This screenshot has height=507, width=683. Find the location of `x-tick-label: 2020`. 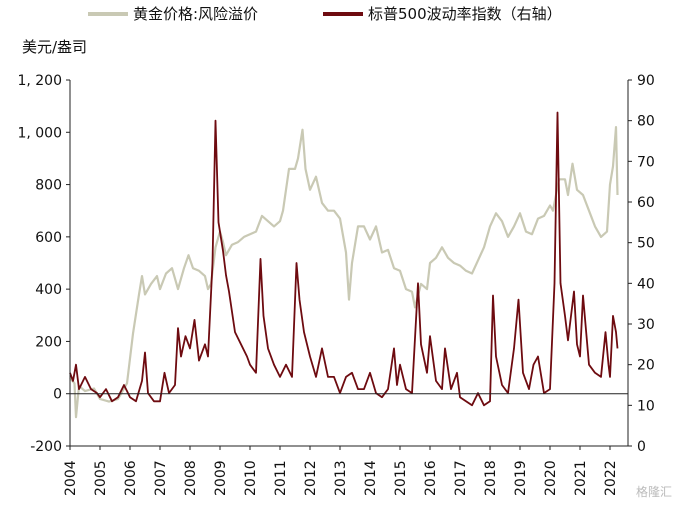

x-tick-label: 2020 is located at coordinates (551, 478).